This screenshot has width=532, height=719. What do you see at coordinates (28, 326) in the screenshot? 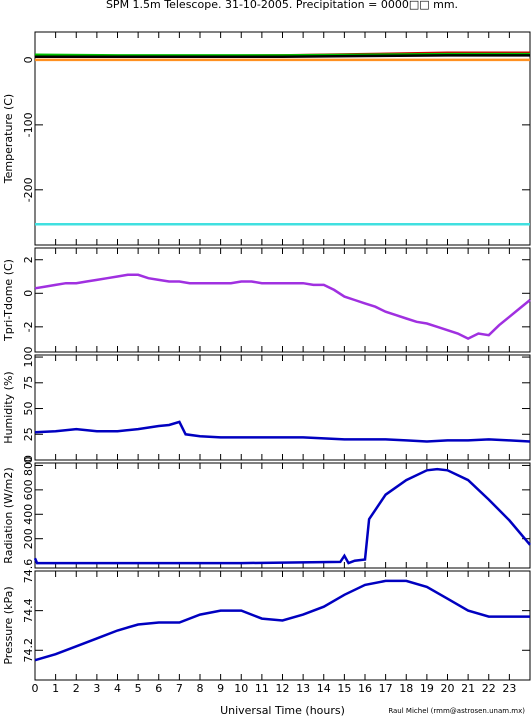
I see `y-tick-label: -2` at bounding box center [28, 326].